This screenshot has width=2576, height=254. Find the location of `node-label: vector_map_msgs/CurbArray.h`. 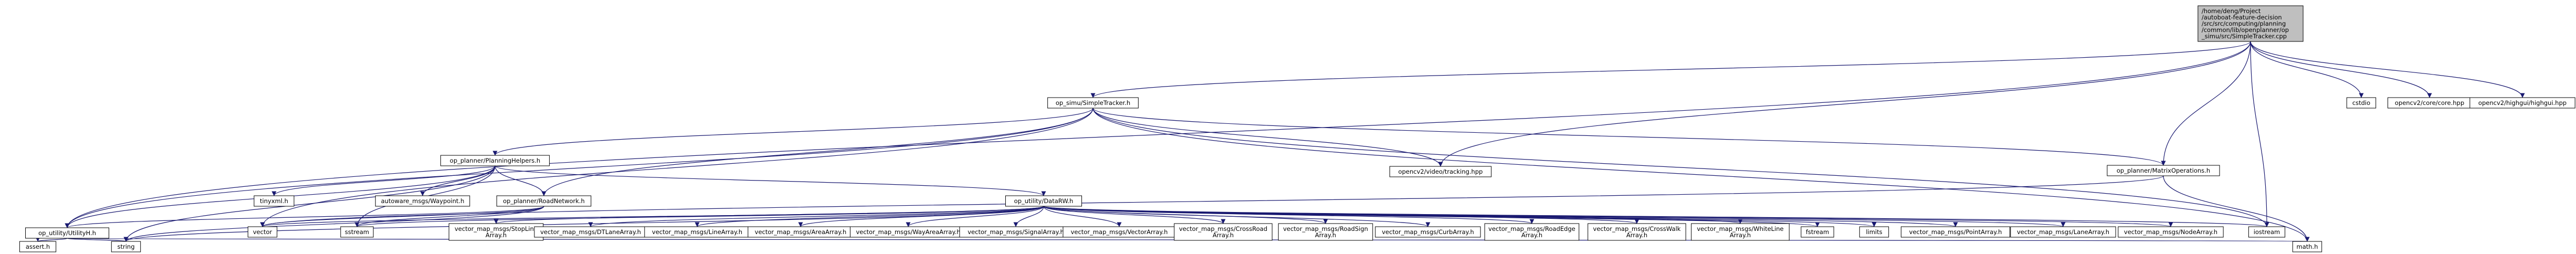

node-label: vector_map_msgs/CurbArray.h is located at coordinates (1428, 232).